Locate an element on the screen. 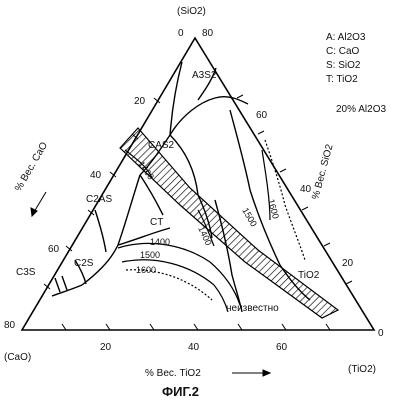 This screenshot has height=400, width=400. corner-right-value: 0 is located at coordinates (381, 333).